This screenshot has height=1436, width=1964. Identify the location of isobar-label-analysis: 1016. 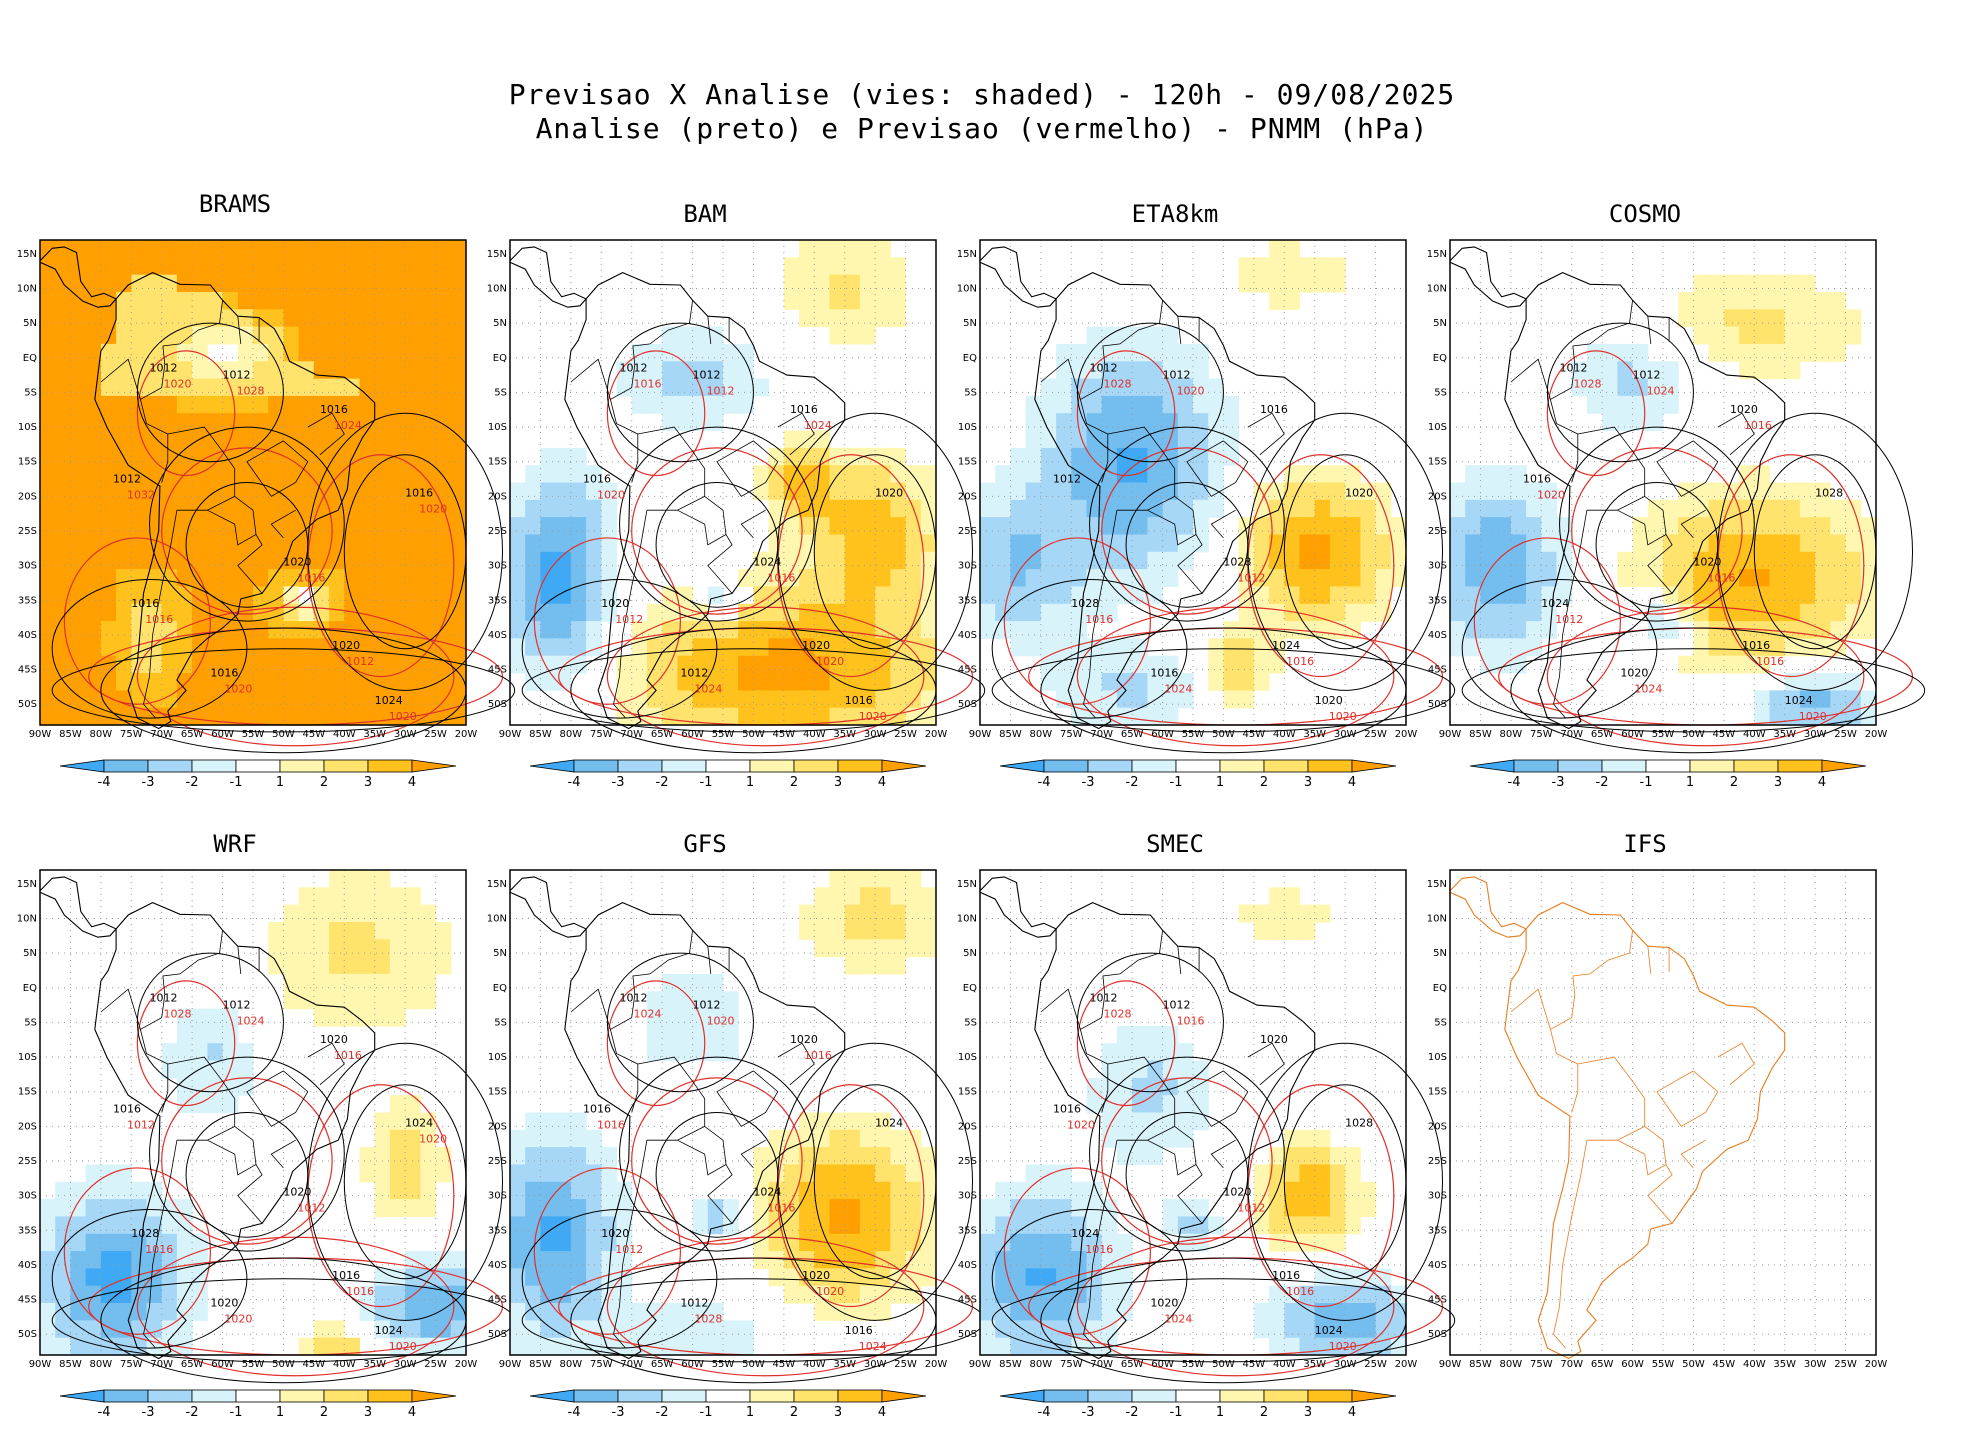
(597, 1109).